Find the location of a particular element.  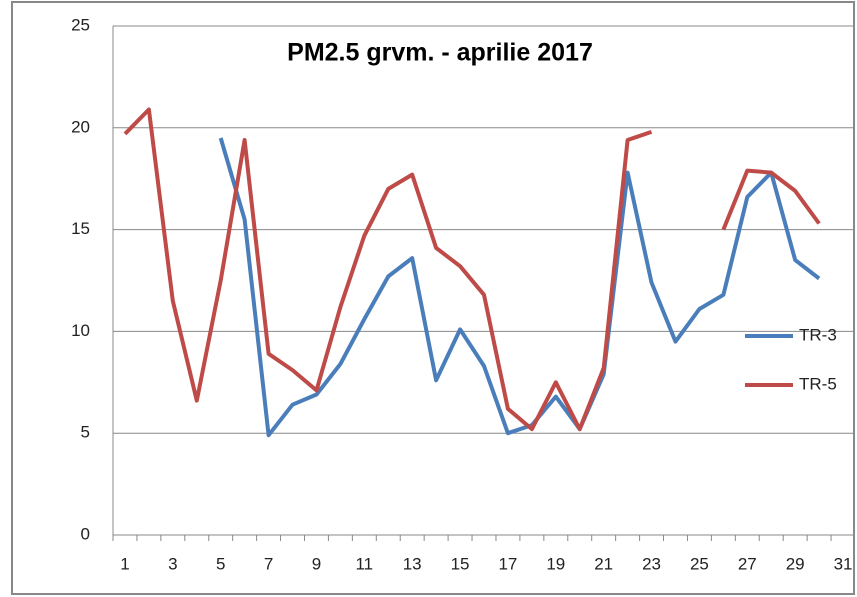

x-tick-label: 13 is located at coordinates (412, 563).